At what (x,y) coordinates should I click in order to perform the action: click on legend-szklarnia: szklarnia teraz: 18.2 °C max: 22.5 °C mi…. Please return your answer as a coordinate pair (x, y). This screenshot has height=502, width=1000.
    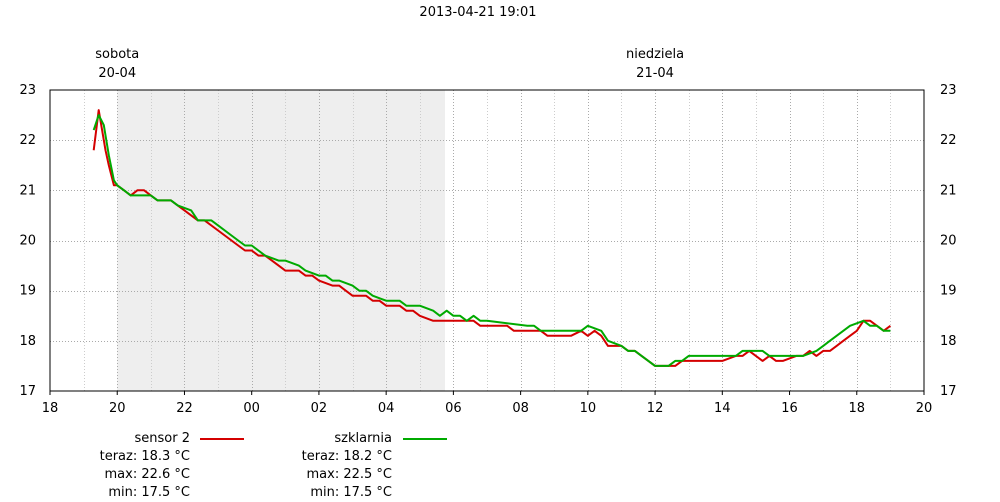
    Looking at the image, I should click on (327, 466).